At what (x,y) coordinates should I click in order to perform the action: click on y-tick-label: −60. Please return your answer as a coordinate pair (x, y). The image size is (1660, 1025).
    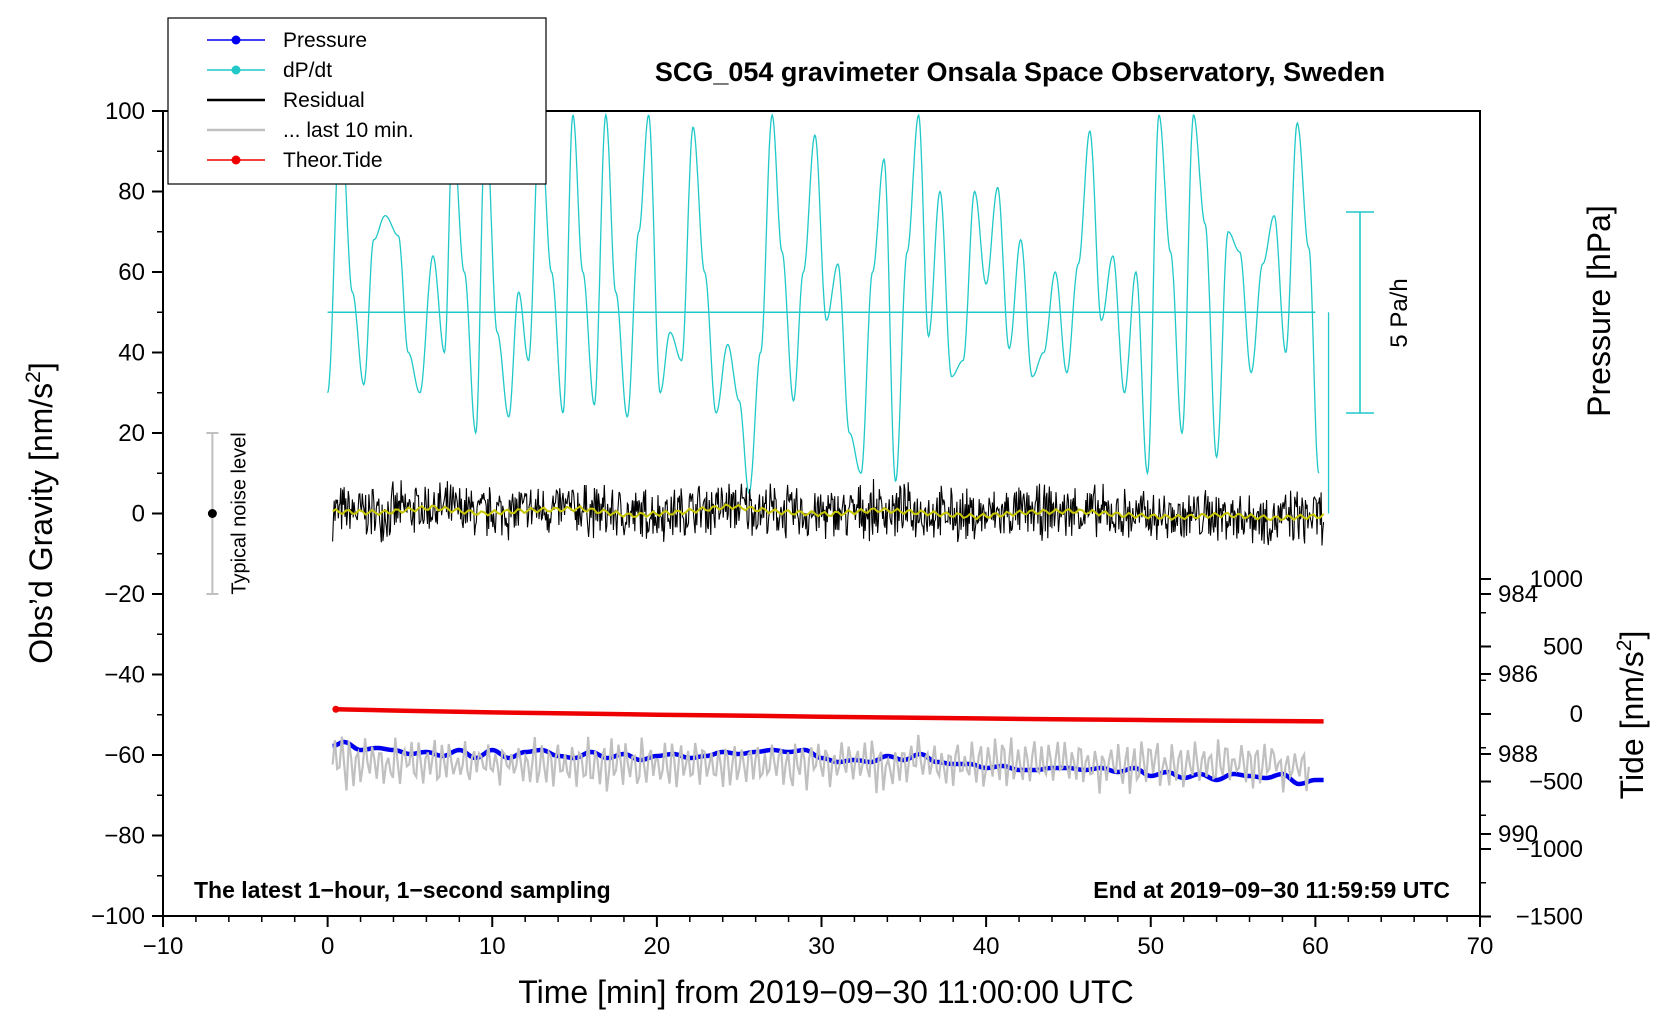
    Looking at the image, I should click on (124, 755).